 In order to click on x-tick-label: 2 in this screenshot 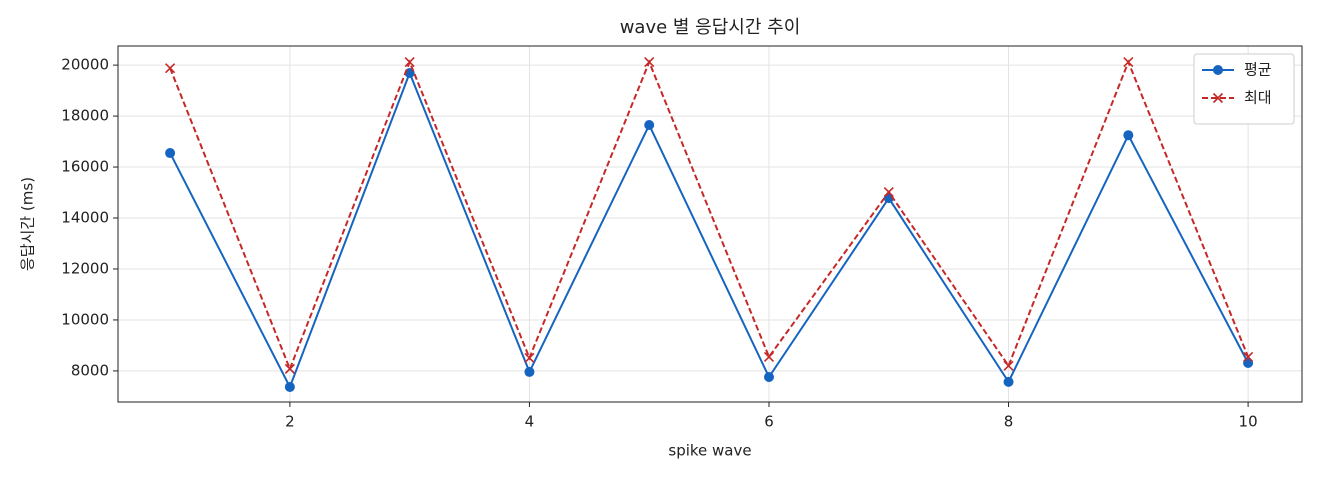, I will do `click(290, 422)`.